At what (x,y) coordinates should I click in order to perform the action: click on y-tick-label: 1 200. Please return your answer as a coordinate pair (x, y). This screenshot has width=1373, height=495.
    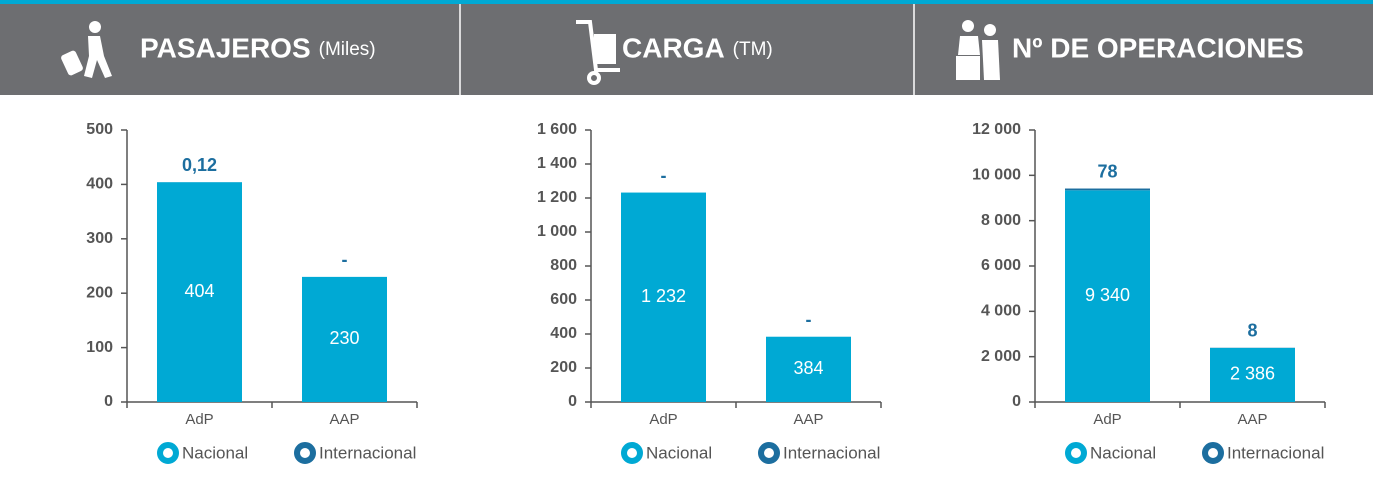
    Looking at the image, I should click on (557, 197).